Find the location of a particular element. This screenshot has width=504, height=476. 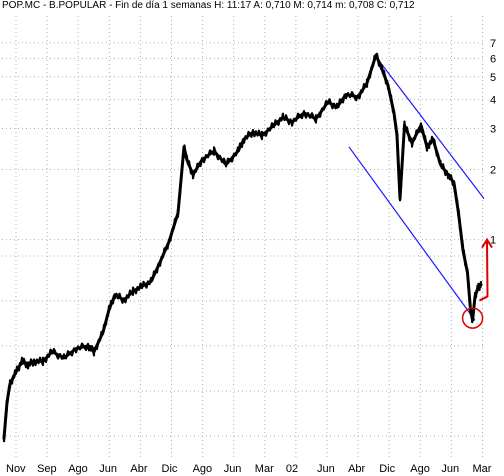

y-axis: 7 6 5 4 3 2 1 is located at coordinates (493, 142).